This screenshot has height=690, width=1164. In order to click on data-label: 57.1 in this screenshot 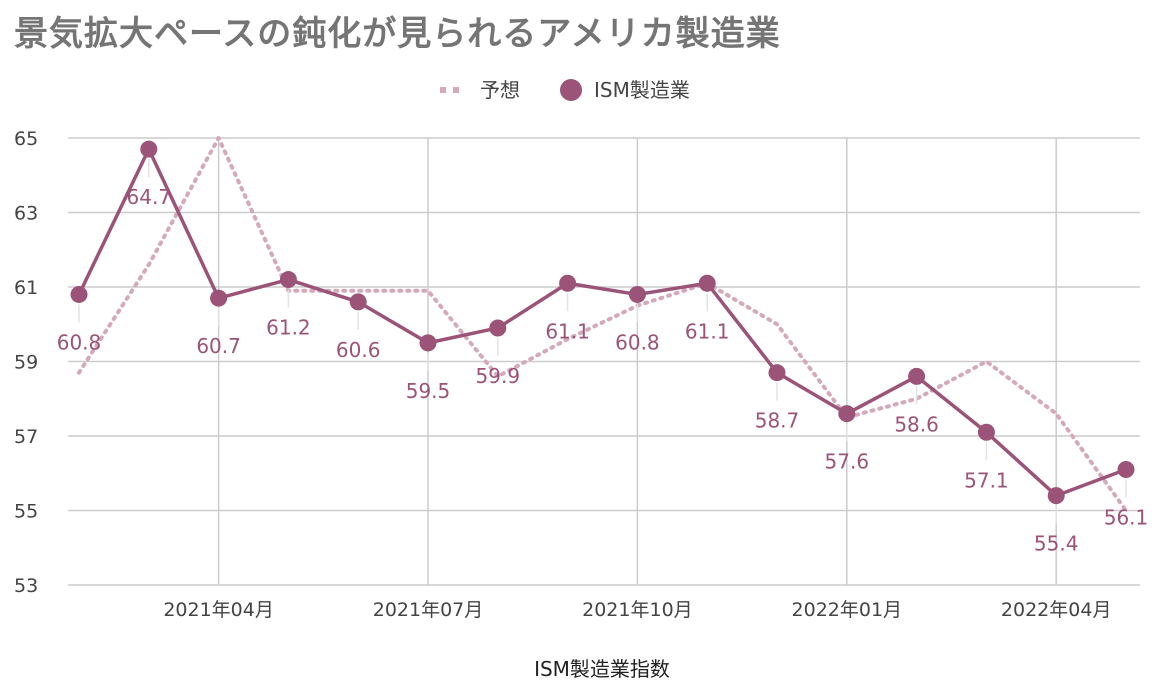, I will do `click(986, 480)`.